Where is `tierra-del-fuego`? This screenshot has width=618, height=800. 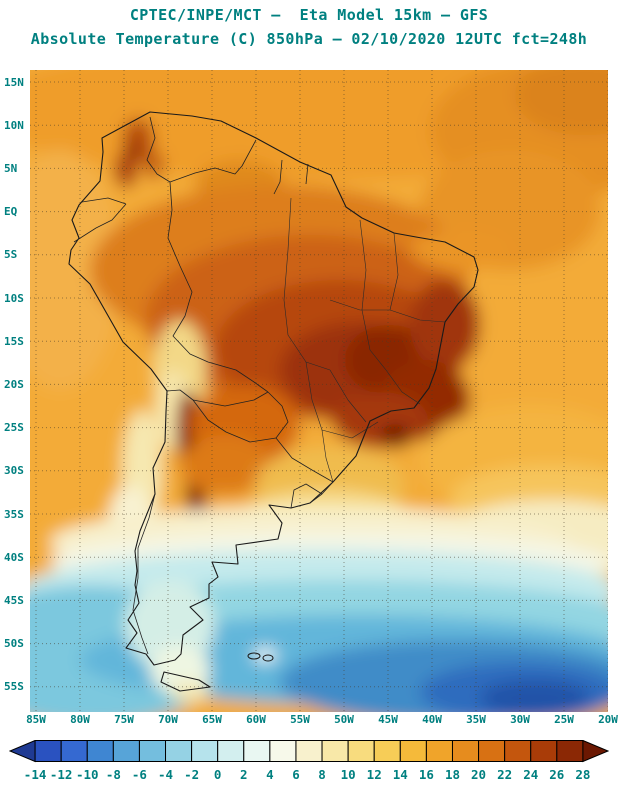 tierra-del-fuego is located at coordinates (185, 681).